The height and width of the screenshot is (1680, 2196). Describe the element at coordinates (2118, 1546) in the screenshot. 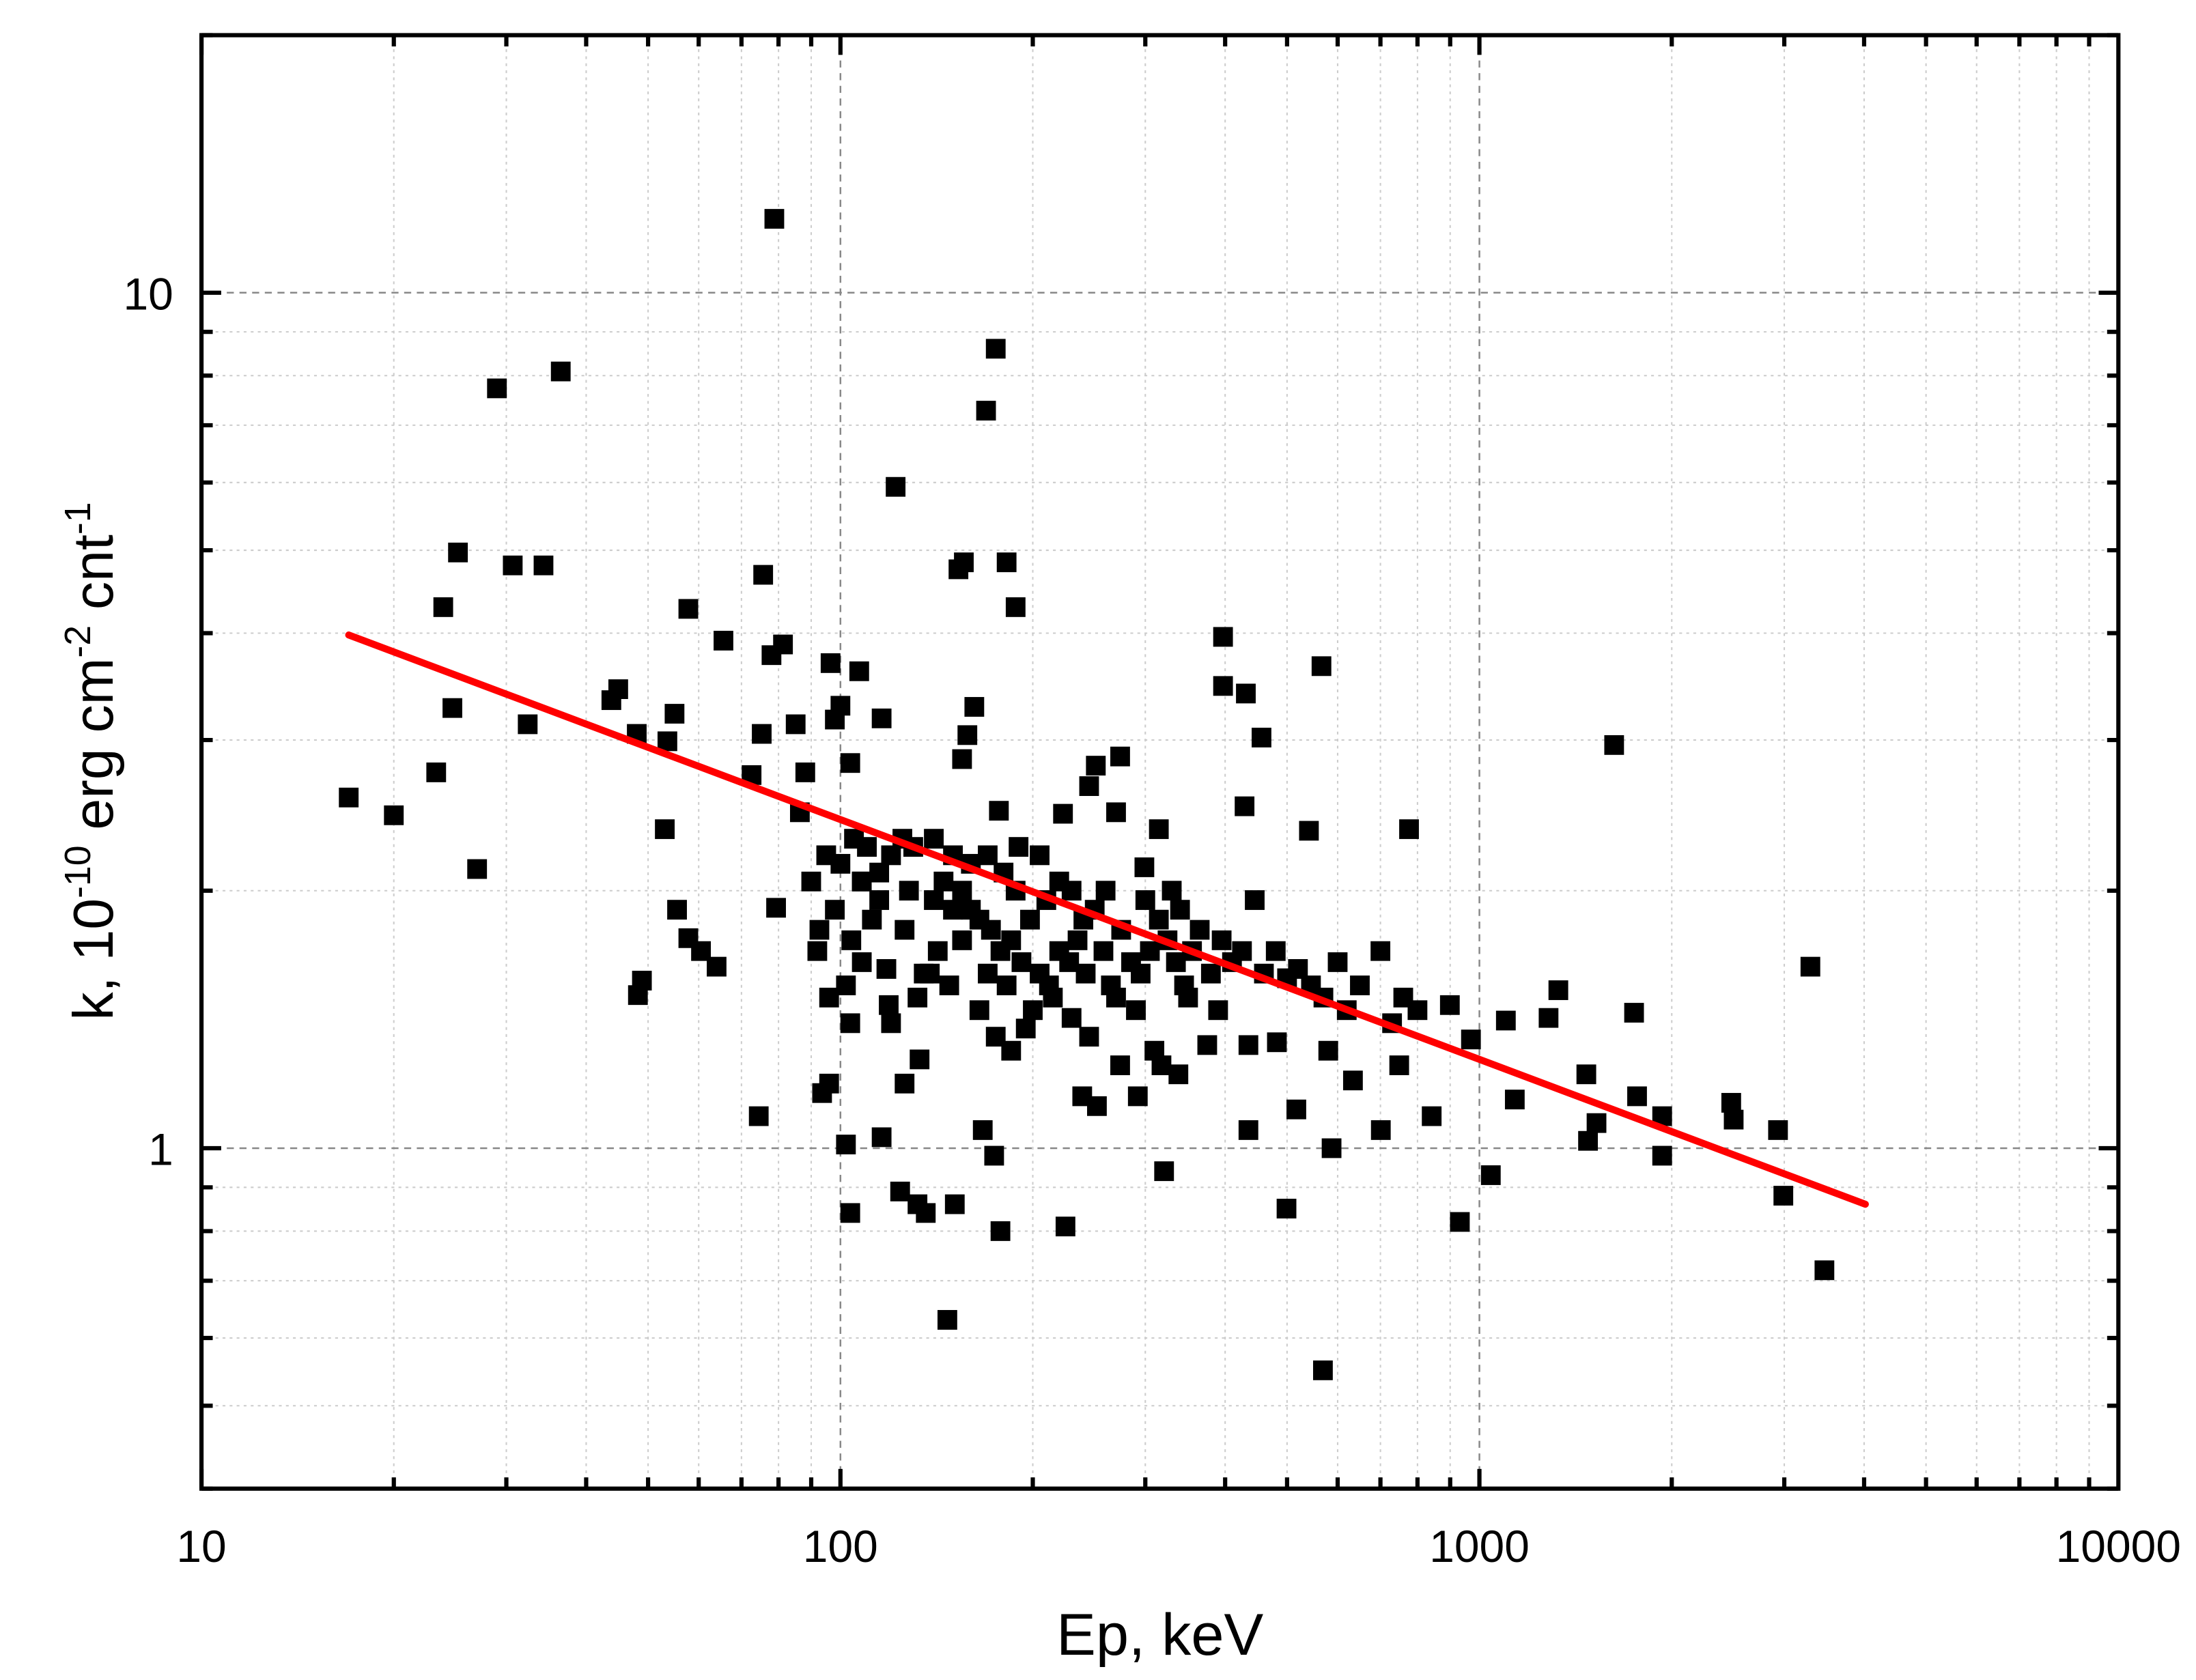

I see `x-tick-label: 10000` at that location.